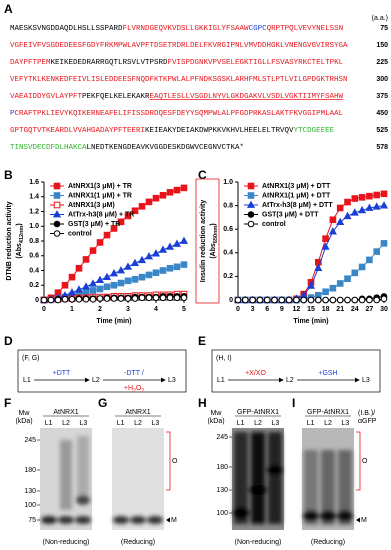 This screenshot has width=391, height=550. What do you see at coordinates (168, 461) in the screenshot?
I see `oligomer-bracket` at bounding box center [168, 461].